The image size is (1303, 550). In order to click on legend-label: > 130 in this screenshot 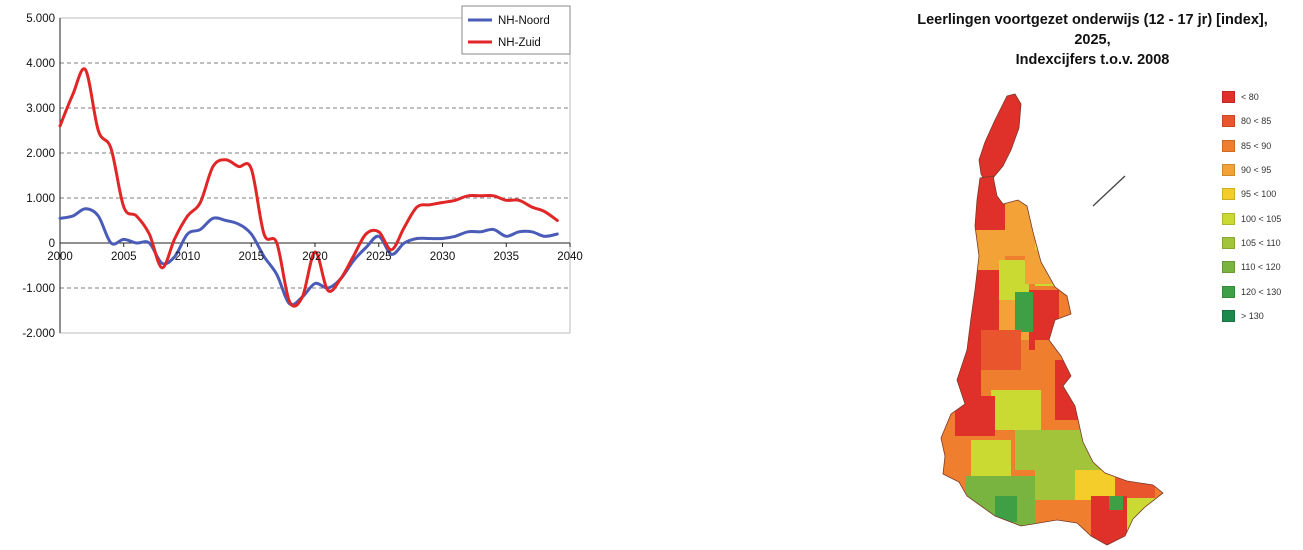, I will do `click(1252, 316)`.